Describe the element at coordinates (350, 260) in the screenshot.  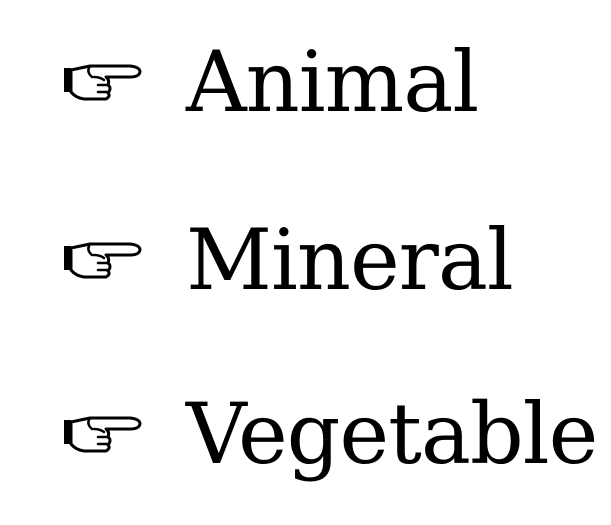
I see `item-label-mineral: Mineral` at that location.